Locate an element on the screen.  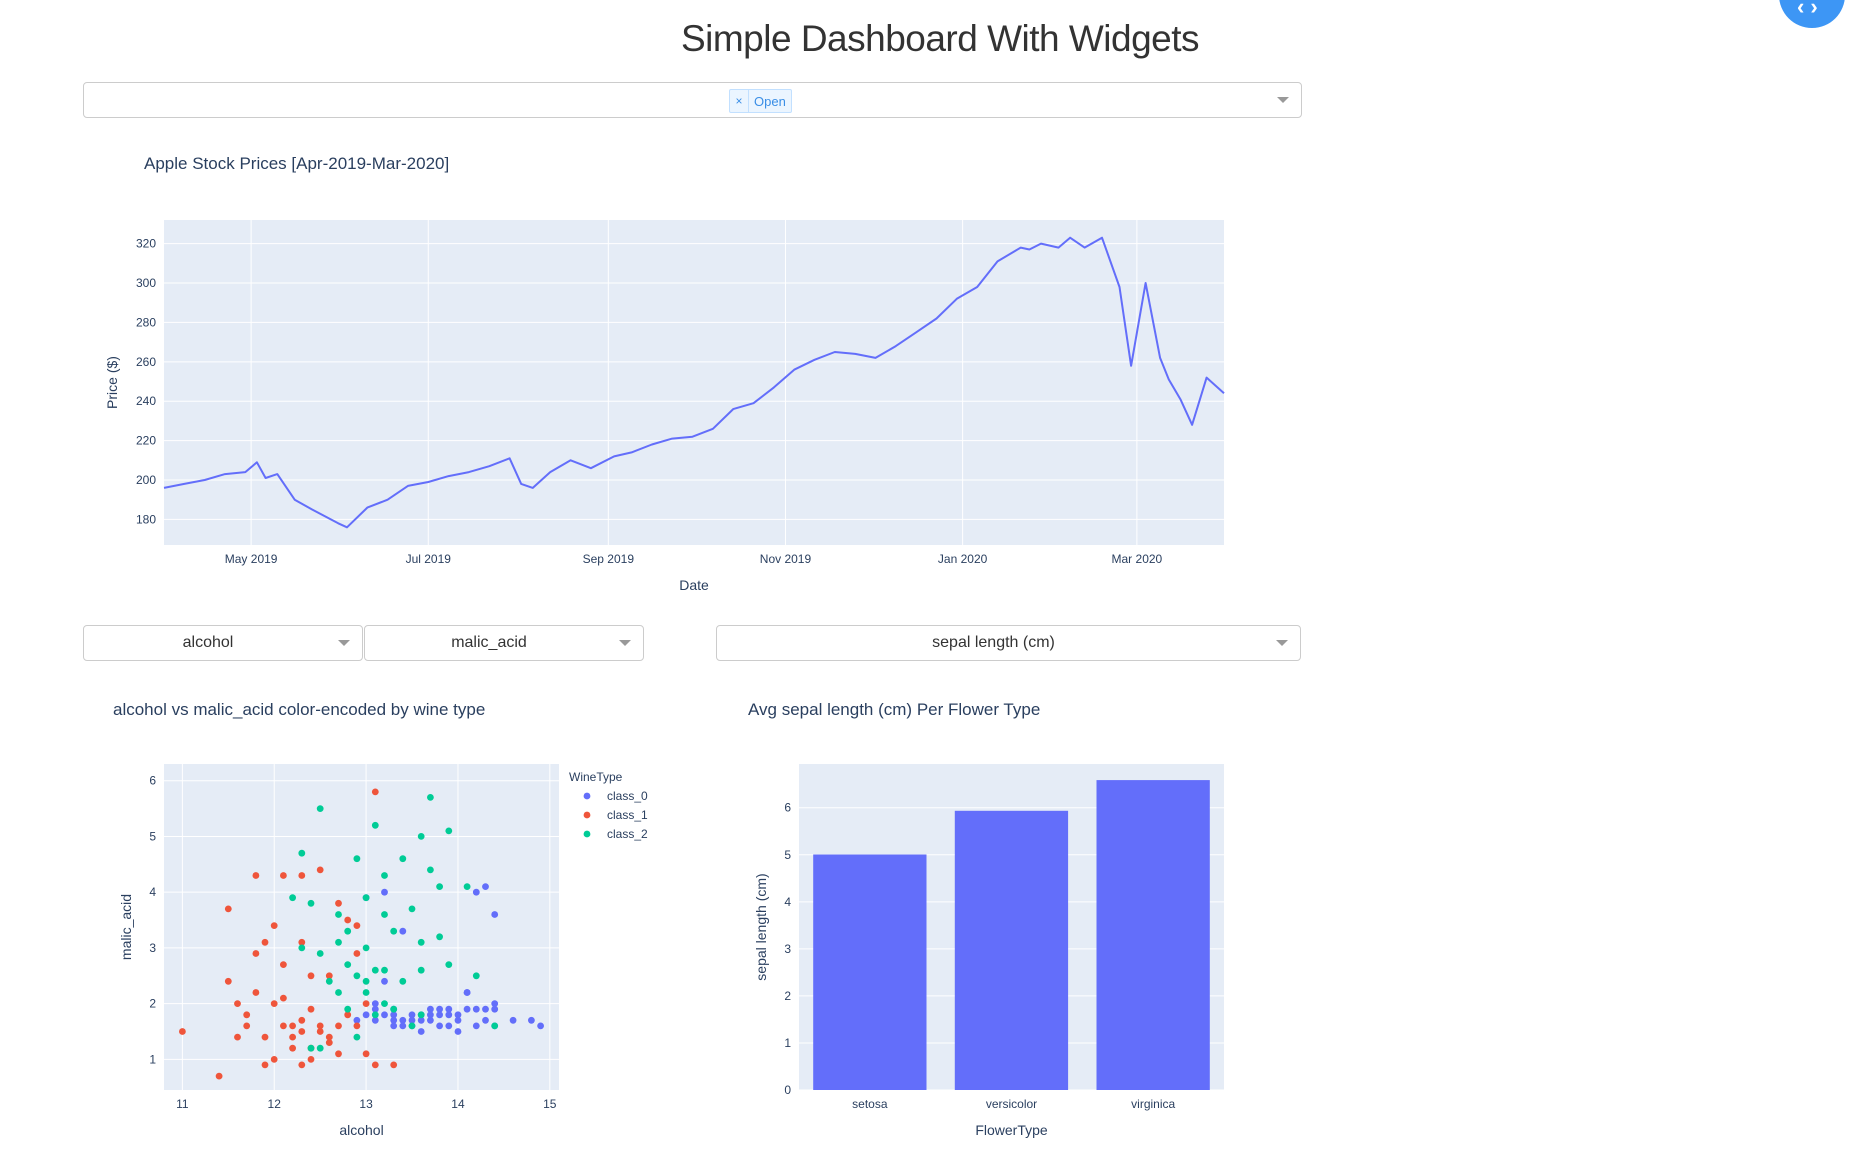
wine-y-dropdown: malic_acid is located at coordinates (504, 643).